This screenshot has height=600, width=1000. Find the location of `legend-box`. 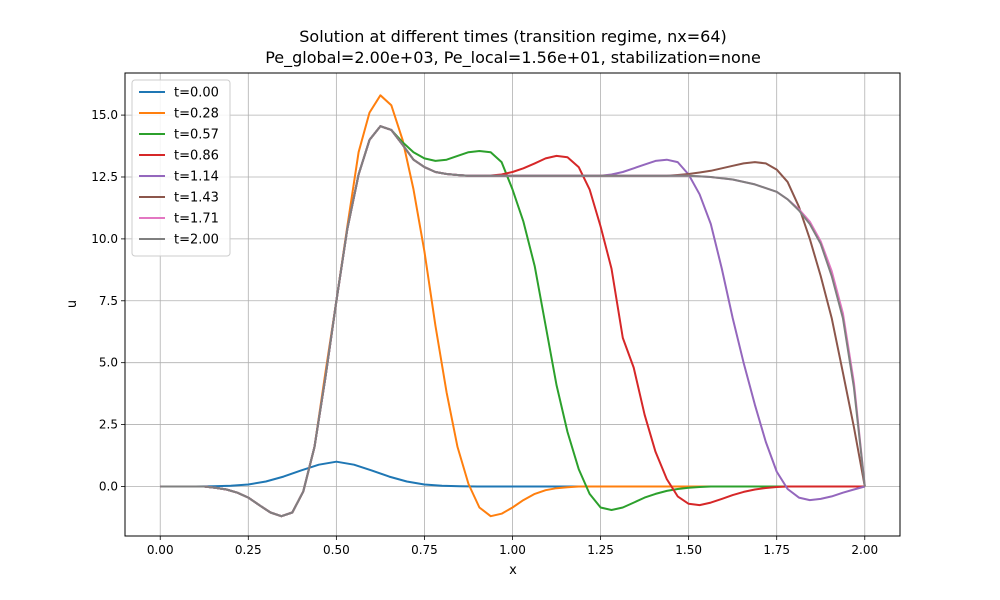

legend-box is located at coordinates (181, 168).